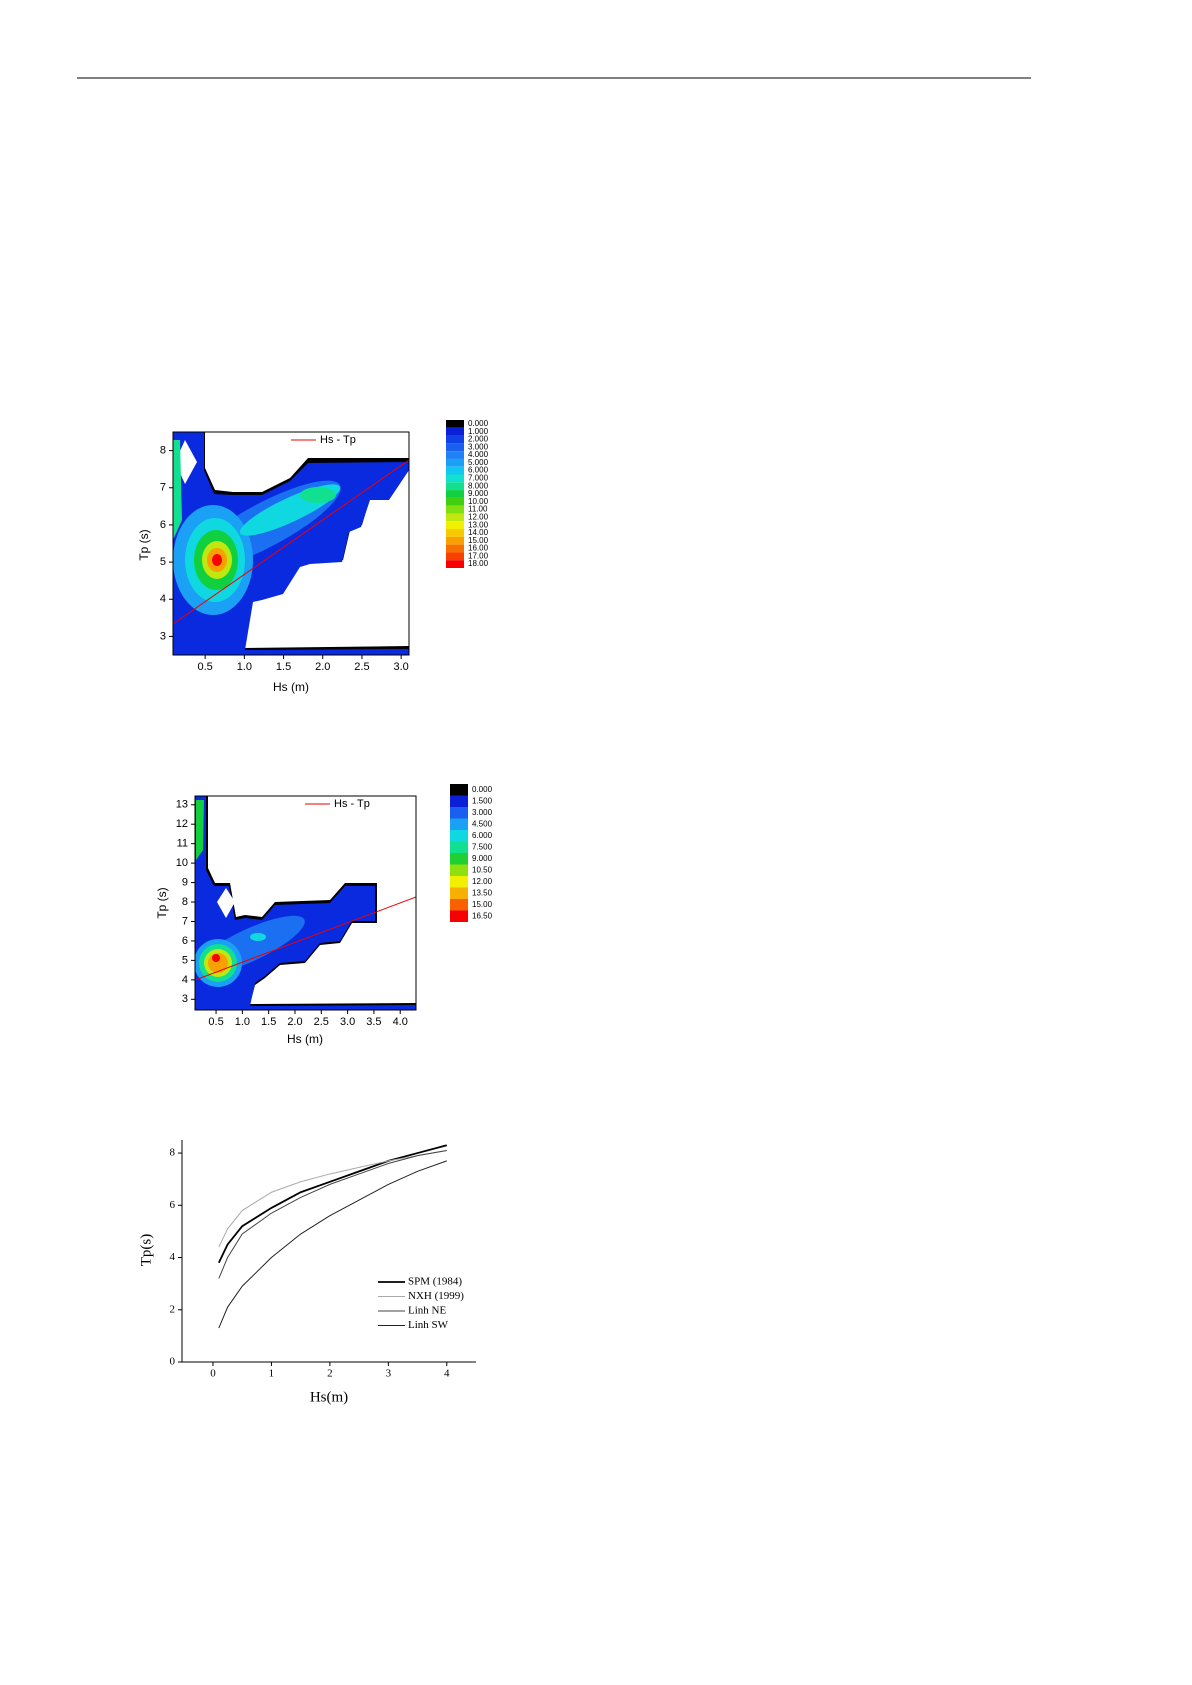  What do you see at coordinates (482, 846) in the screenshot?
I see `colorbar-label: 7.500` at bounding box center [482, 846].